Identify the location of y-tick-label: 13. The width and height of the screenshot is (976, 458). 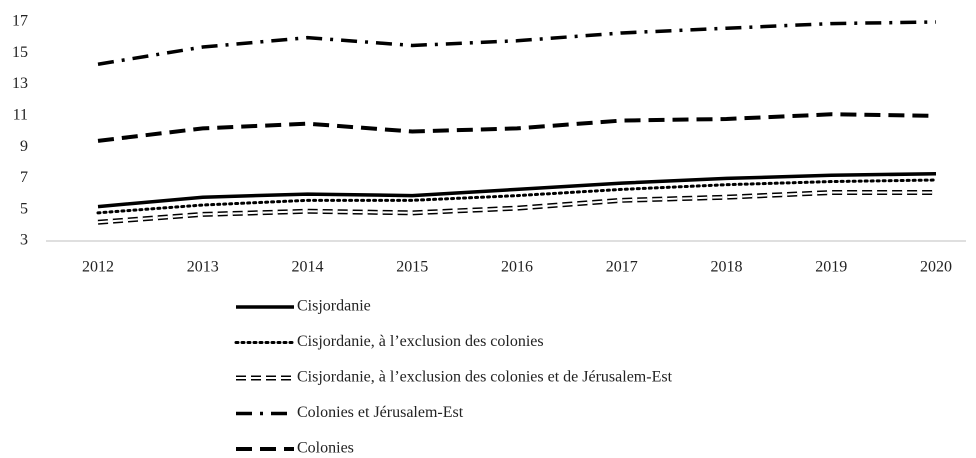
(20, 83).